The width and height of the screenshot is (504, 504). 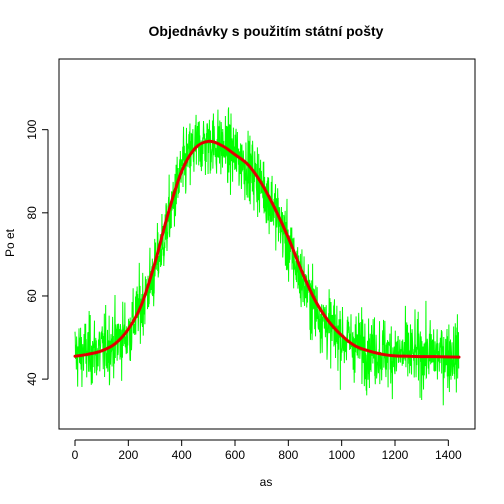 I want to click on y-tick-label: 80, so click(x=32, y=213).